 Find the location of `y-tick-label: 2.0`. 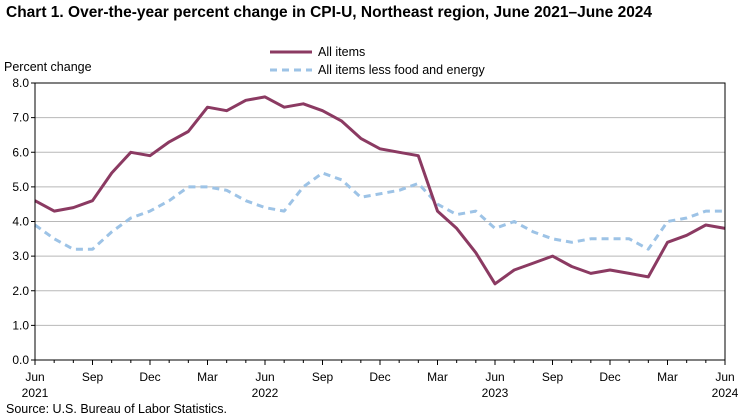

y-tick-label: 2.0 is located at coordinates (20, 291).